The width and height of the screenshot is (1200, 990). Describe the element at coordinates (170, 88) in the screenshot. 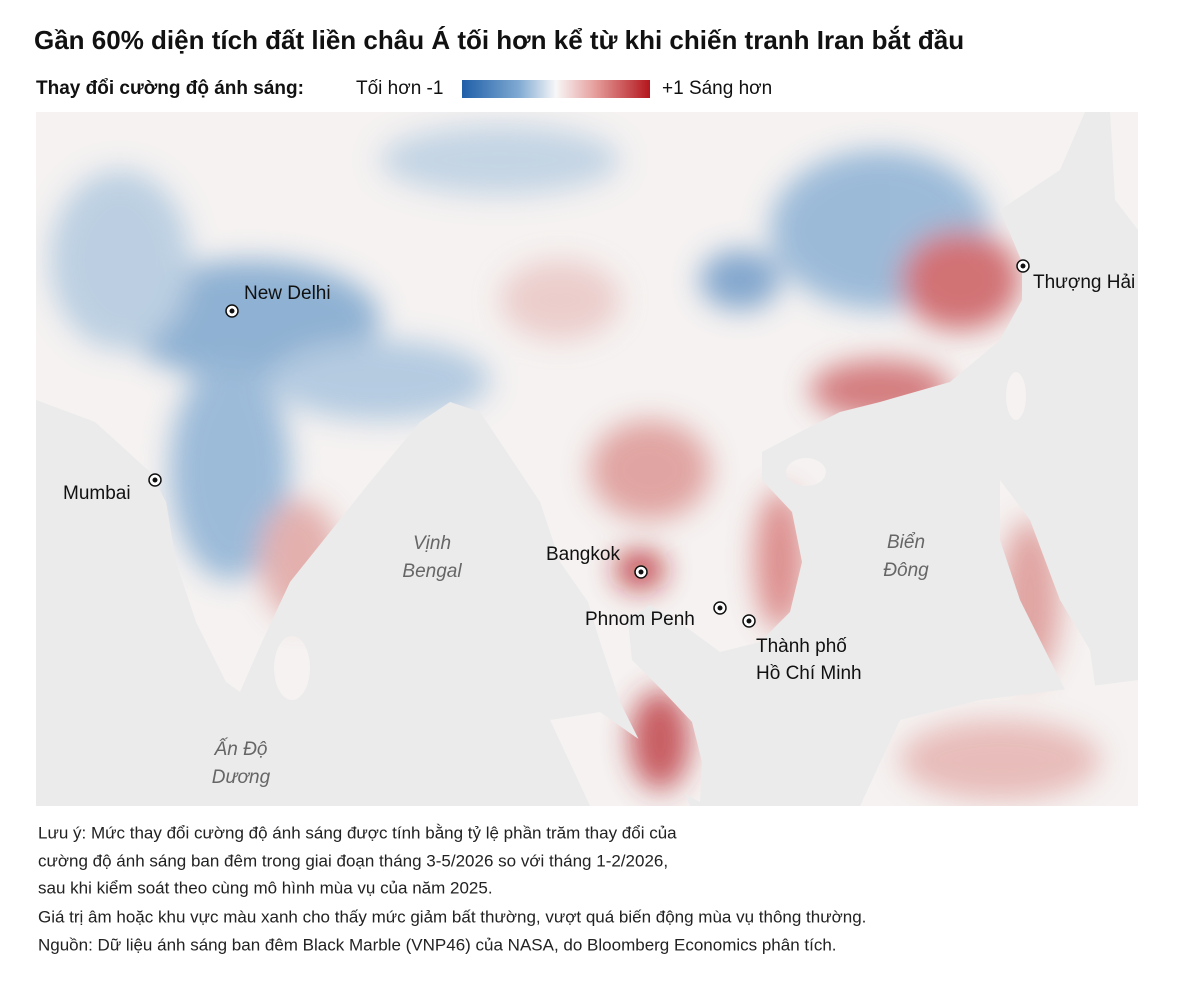

I see `legend-label: Thay đổi cường độ ánh sáng:` at that location.